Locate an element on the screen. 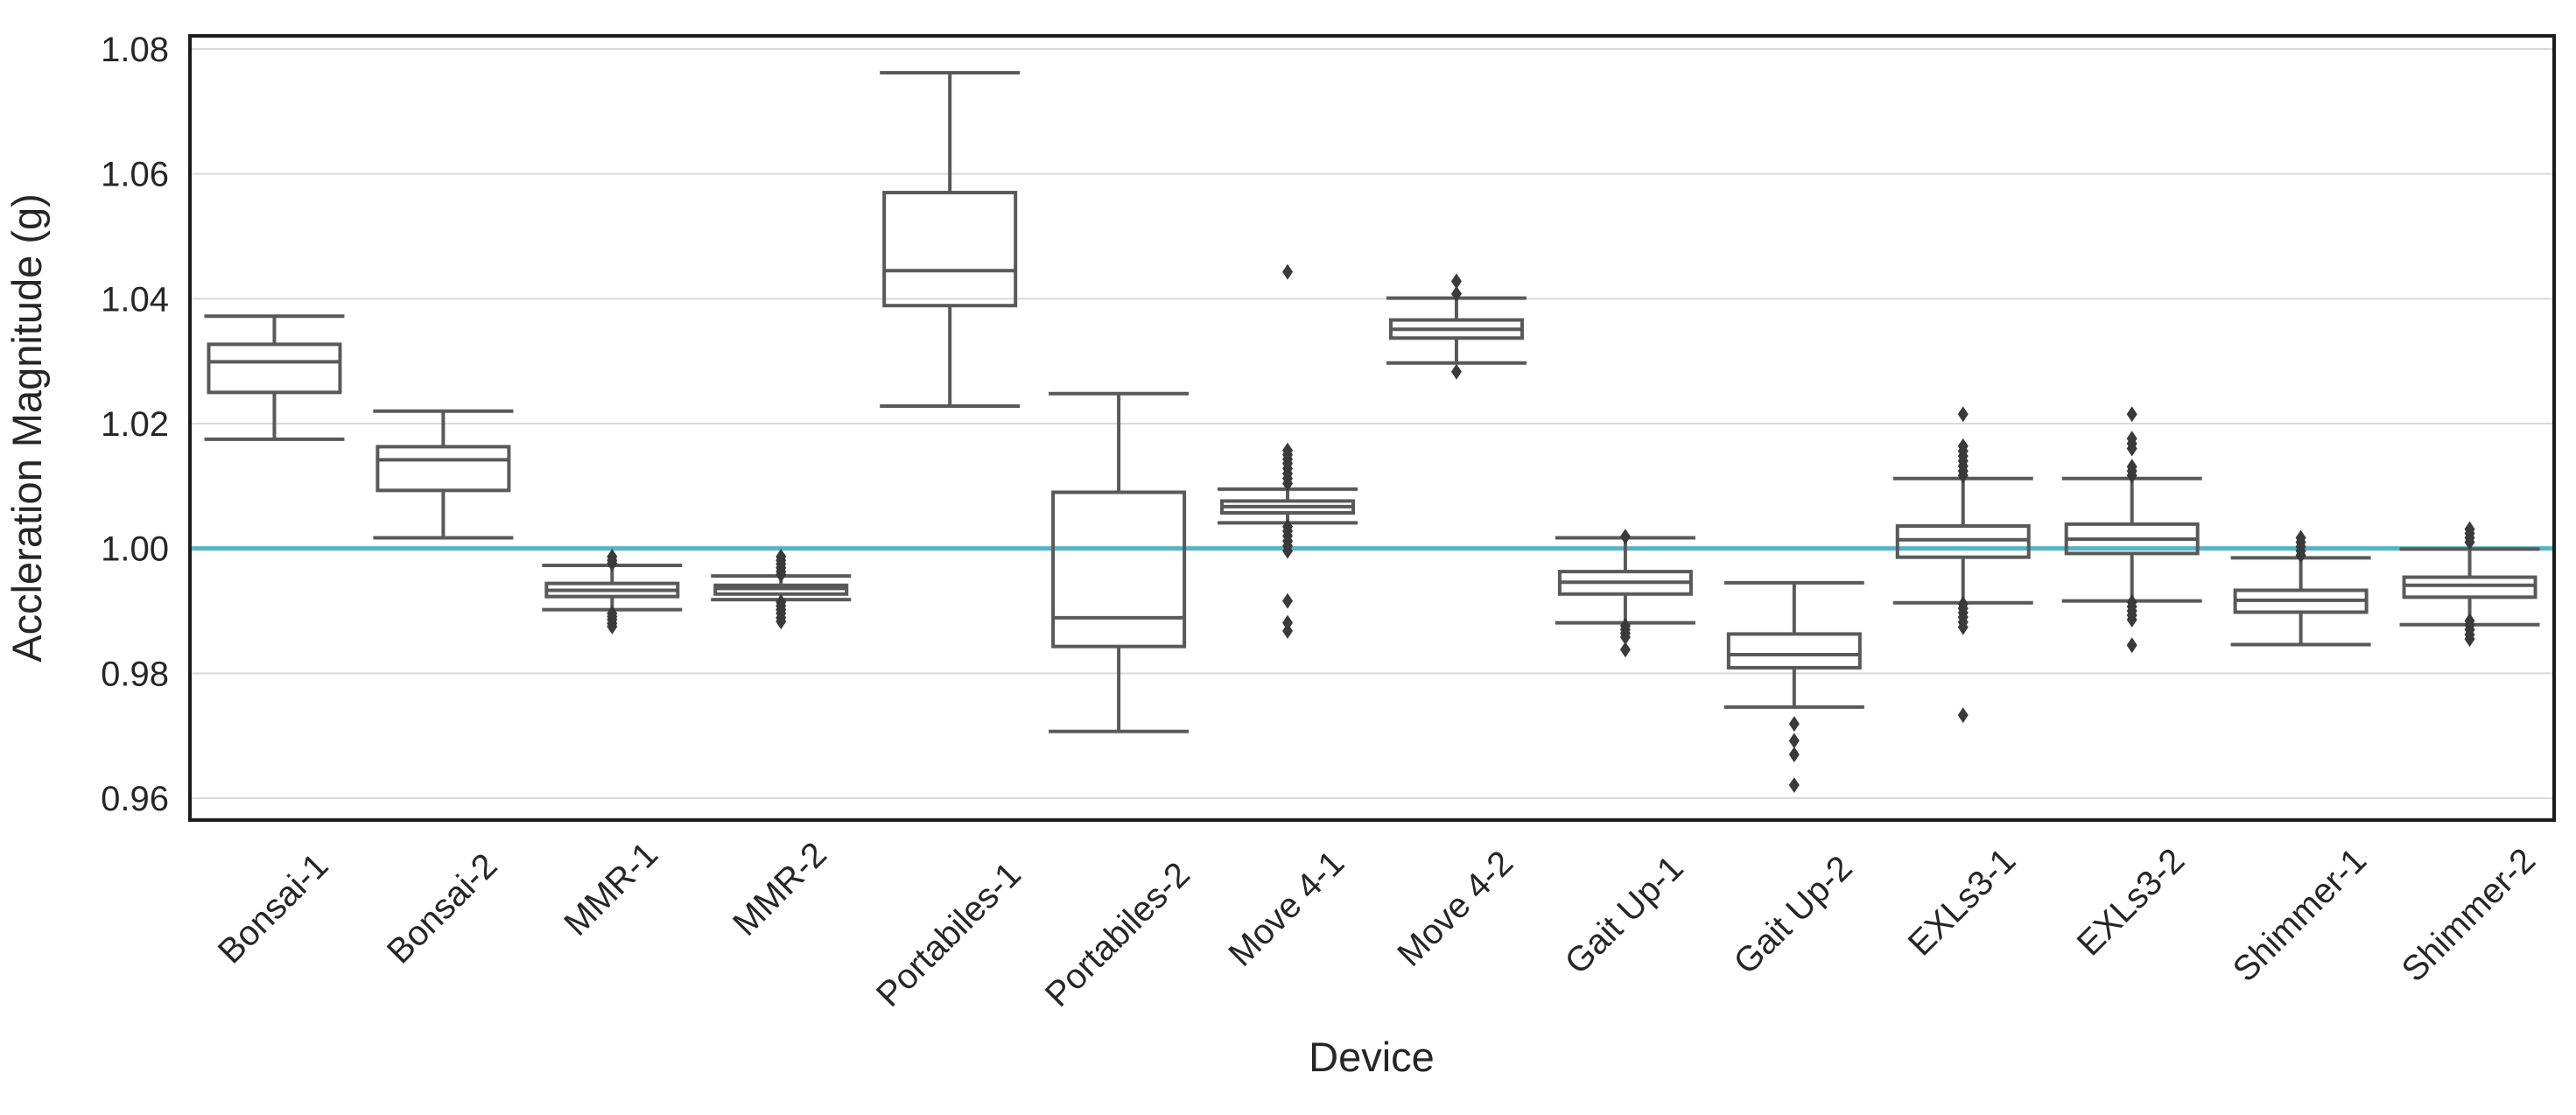 The image size is (2576, 1115). x-tick-label-portabiles-2: Portabiles-2 is located at coordinates (1117, 935).